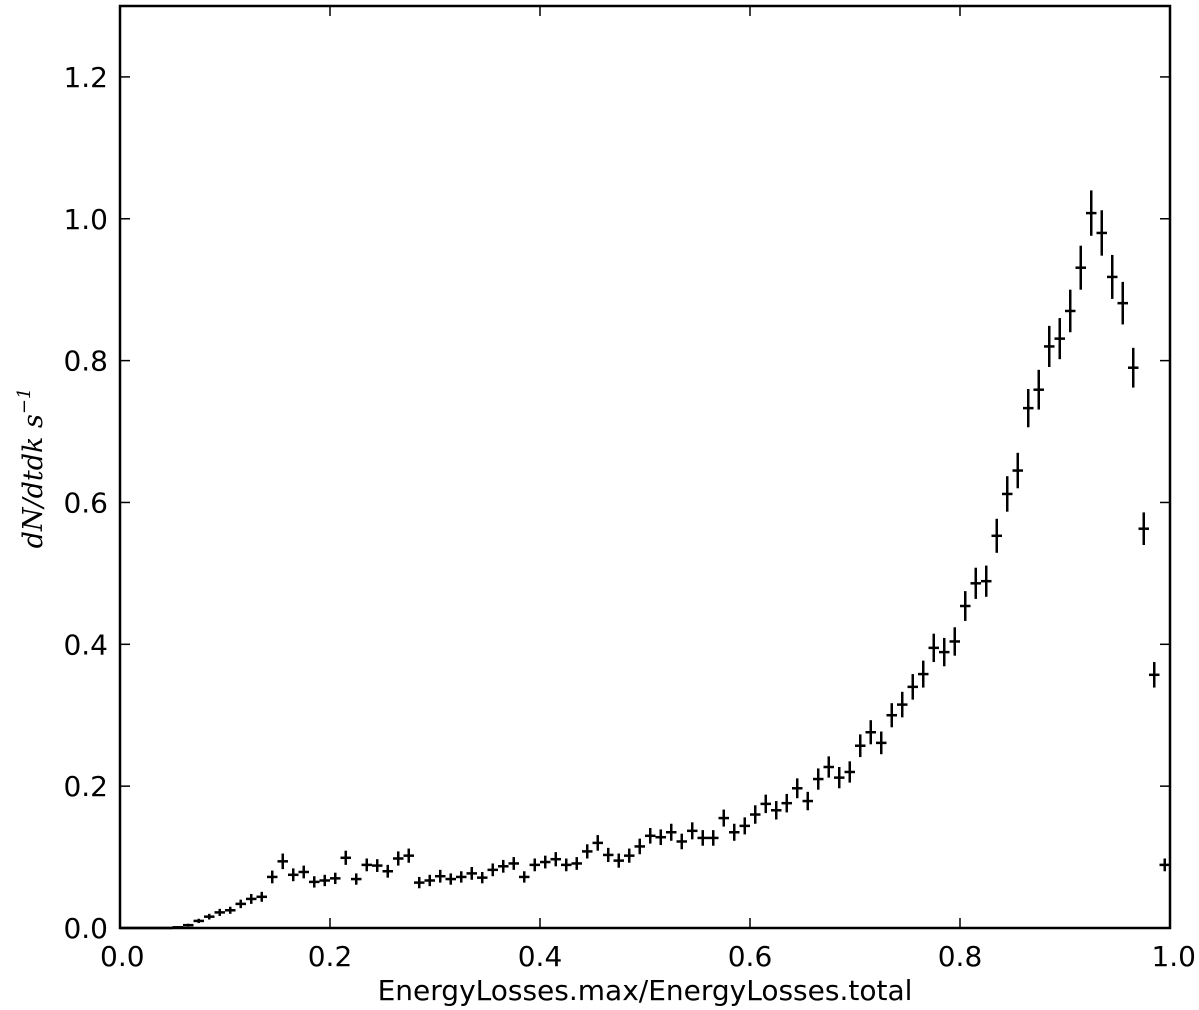  I want to click on x-axis-label: EnergyLosses.max/EnergyLosses.total, so click(645, 990).